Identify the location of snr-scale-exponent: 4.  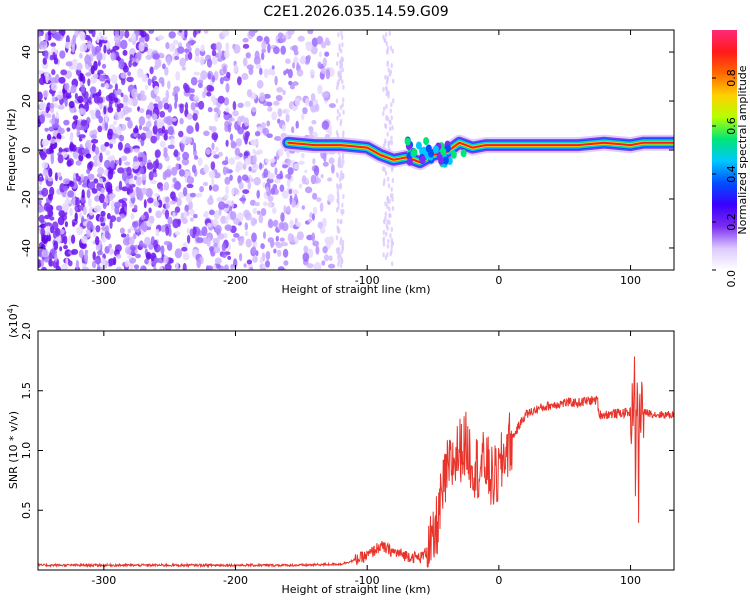
(10, 310).